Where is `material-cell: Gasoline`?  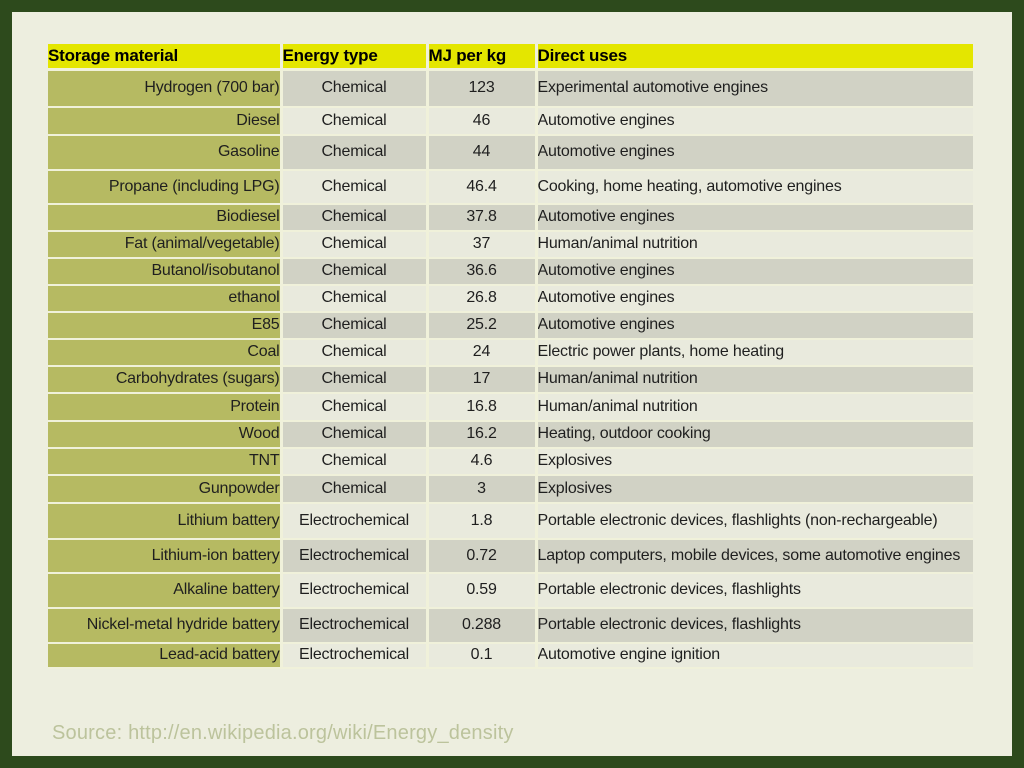 material-cell: Gasoline is located at coordinates (164, 152).